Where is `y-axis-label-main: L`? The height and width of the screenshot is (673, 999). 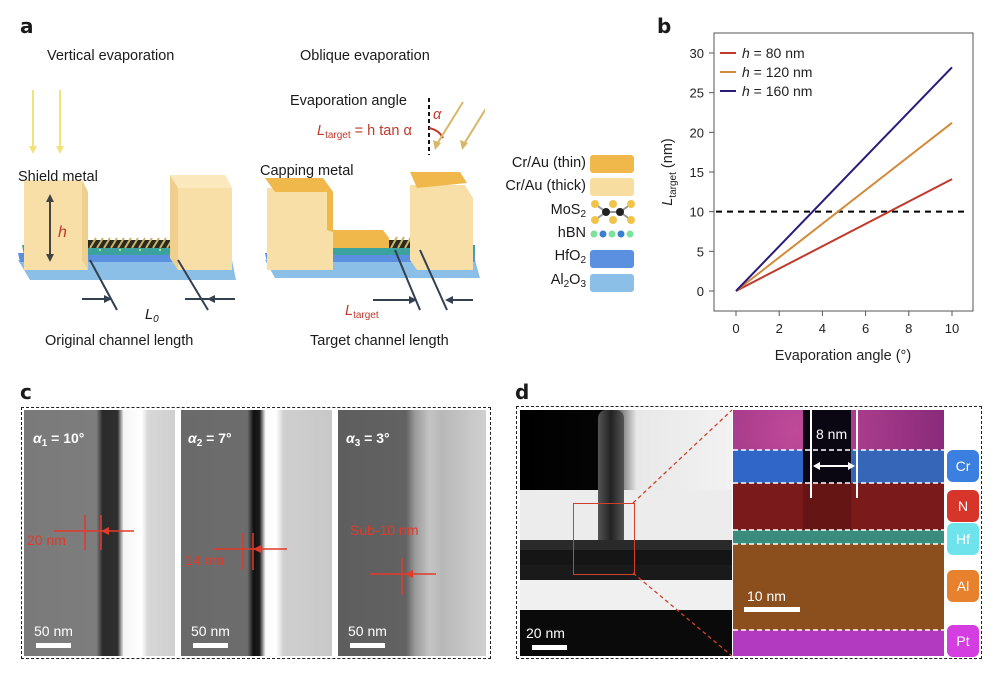 y-axis-label-main: L is located at coordinates (668, 202).